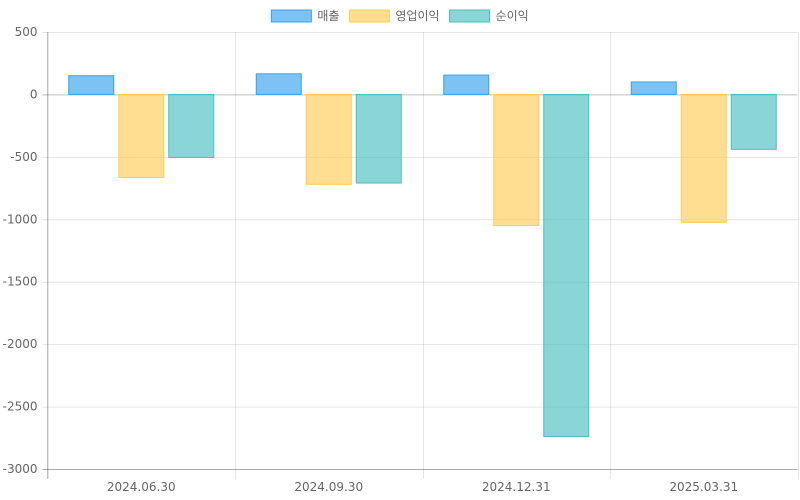 The image size is (800, 500). What do you see at coordinates (512, 16) in the screenshot?
I see `legend-label: 순이익` at bounding box center [512, 16].